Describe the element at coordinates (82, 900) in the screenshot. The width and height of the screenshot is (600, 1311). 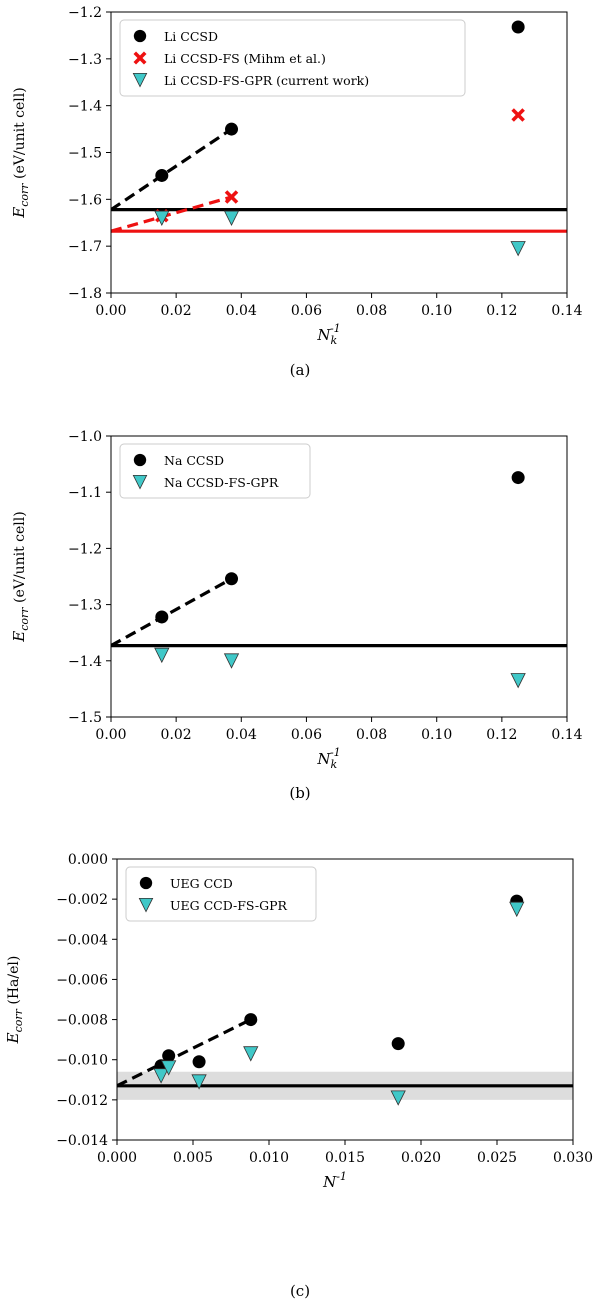
I see `y-tick-label: −0.002` at that location.